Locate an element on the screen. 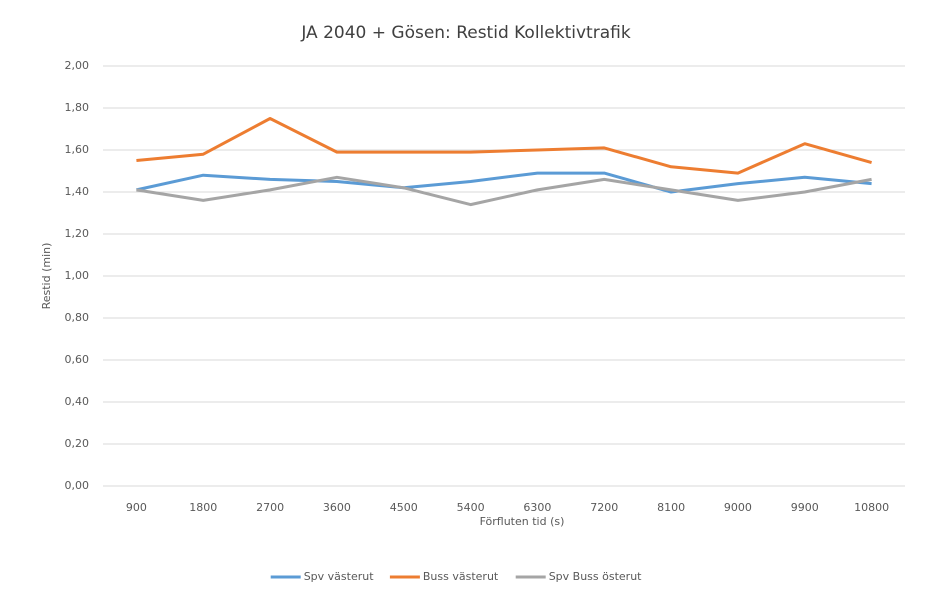 This screenshot has height=597, width=932. x-tick-label: 2700 is located at coordinates (270, 507).